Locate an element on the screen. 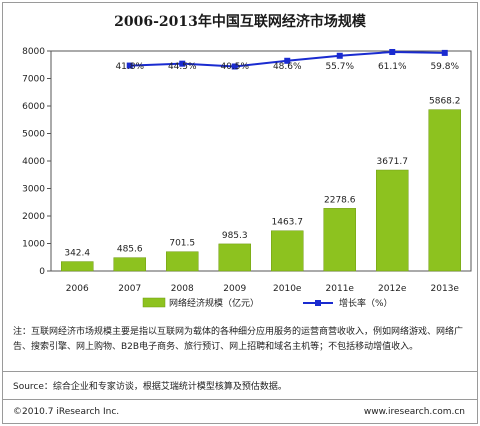 Image resolution: width=480 pixels, height=426 pixels. x-tick-label: 2008 is located at coordinates (182, 289).